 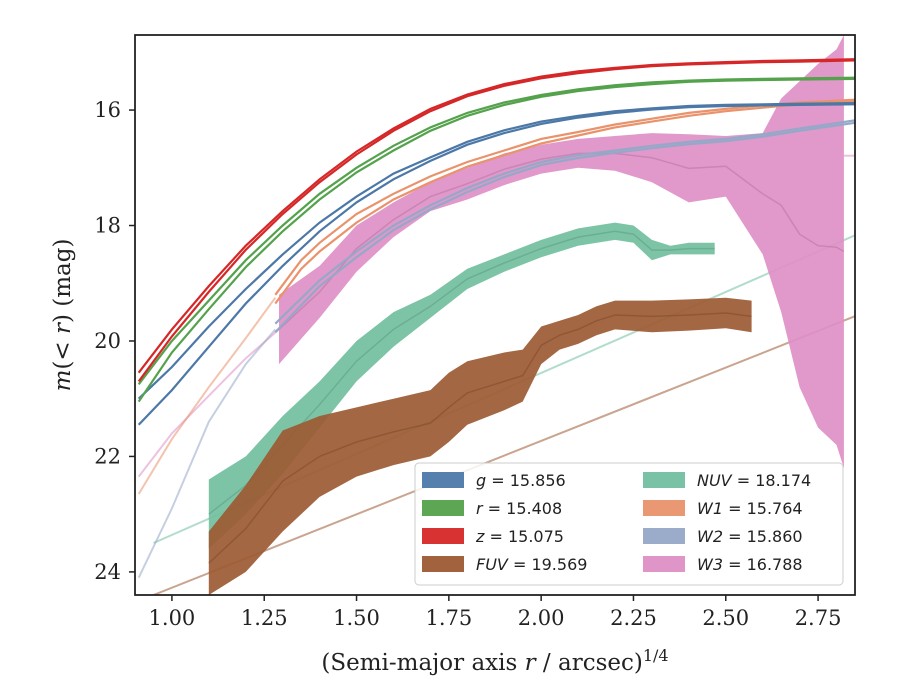 What do you see at coordinates (356, 618) in the screenshot?
I see `x-tick-label: 1.50` at bounding box center [356, 618].